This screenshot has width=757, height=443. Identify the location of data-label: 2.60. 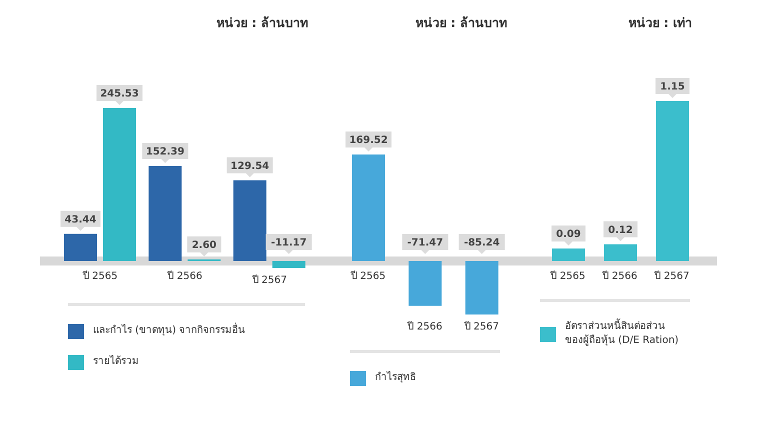
(204, 245).